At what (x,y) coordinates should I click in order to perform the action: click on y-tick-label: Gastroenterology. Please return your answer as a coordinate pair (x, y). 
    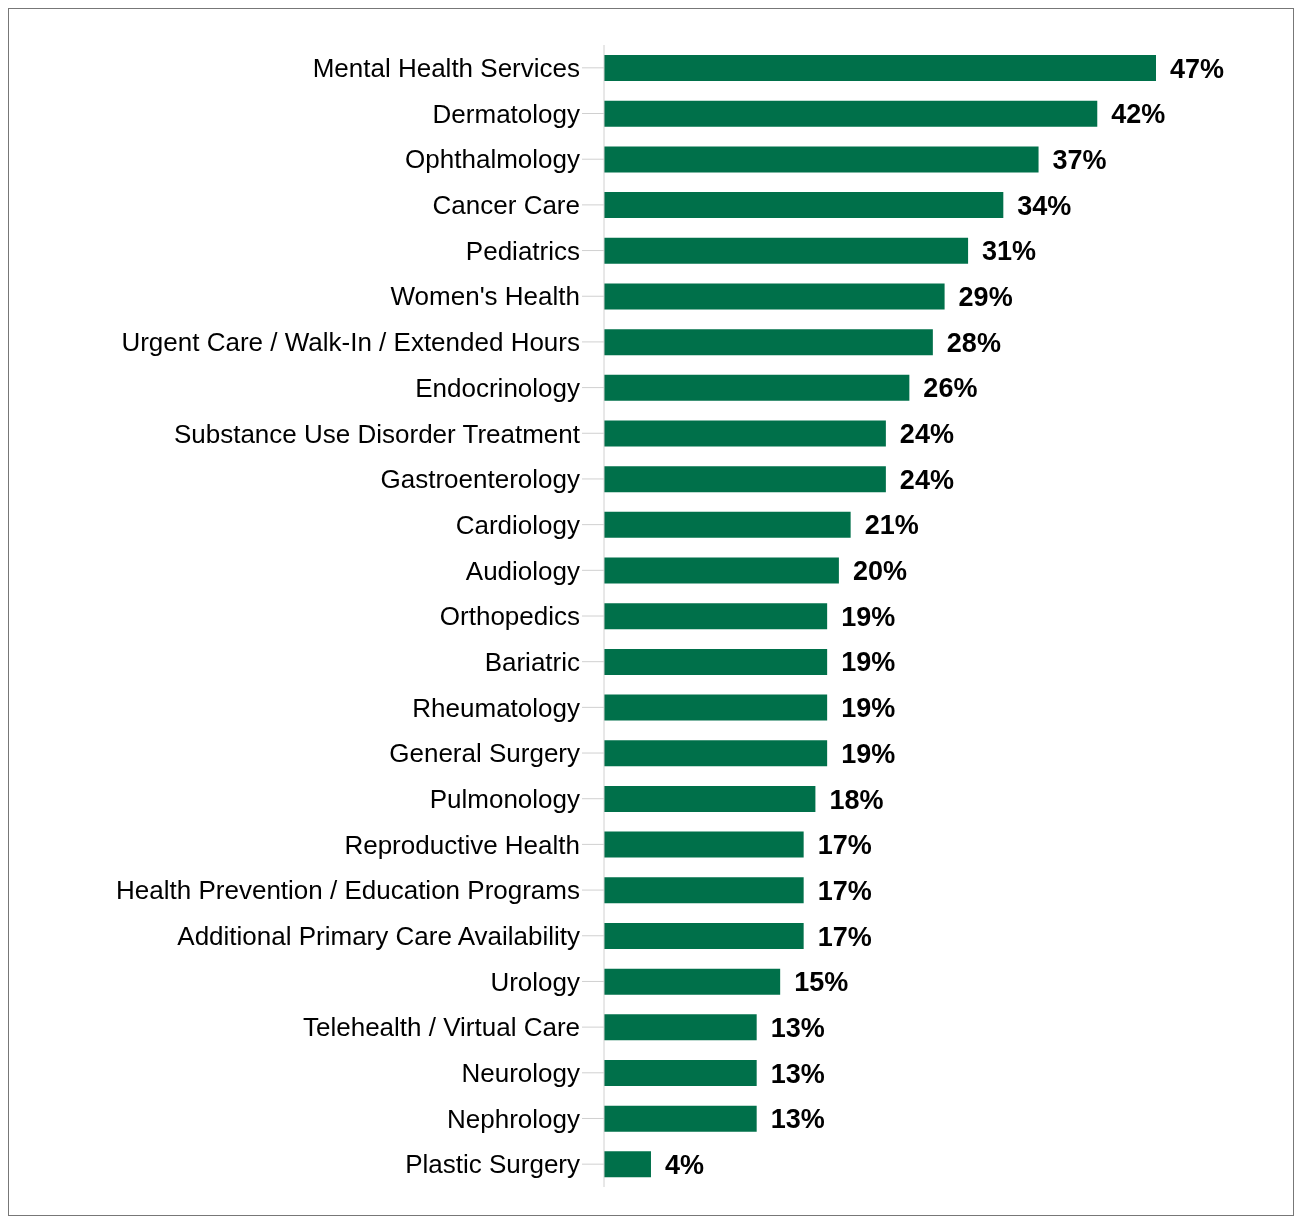
    Looking at the image, I should click on (480, 479).